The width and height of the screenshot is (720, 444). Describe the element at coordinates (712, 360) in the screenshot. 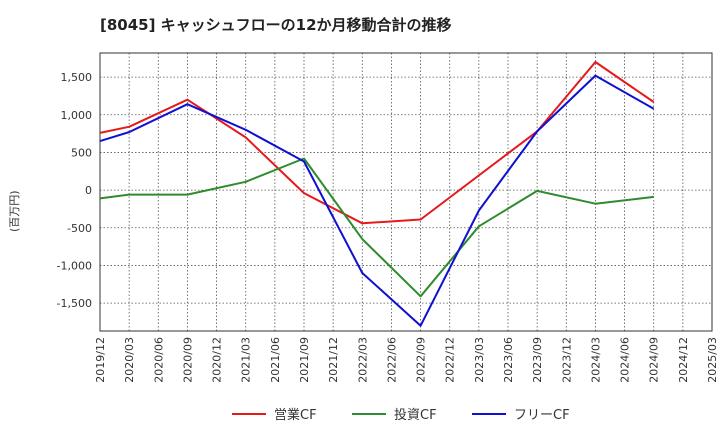

I see `x-tick-label: 2025/03` at that location.